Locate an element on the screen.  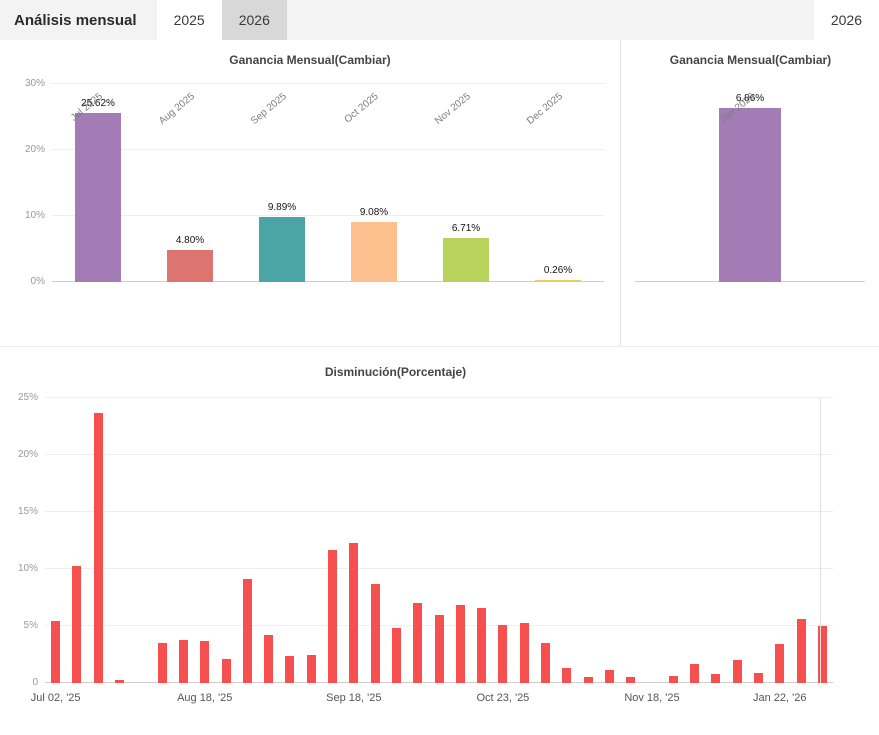
bar-value-label: 6.71% is located at coordinates (466, 228).